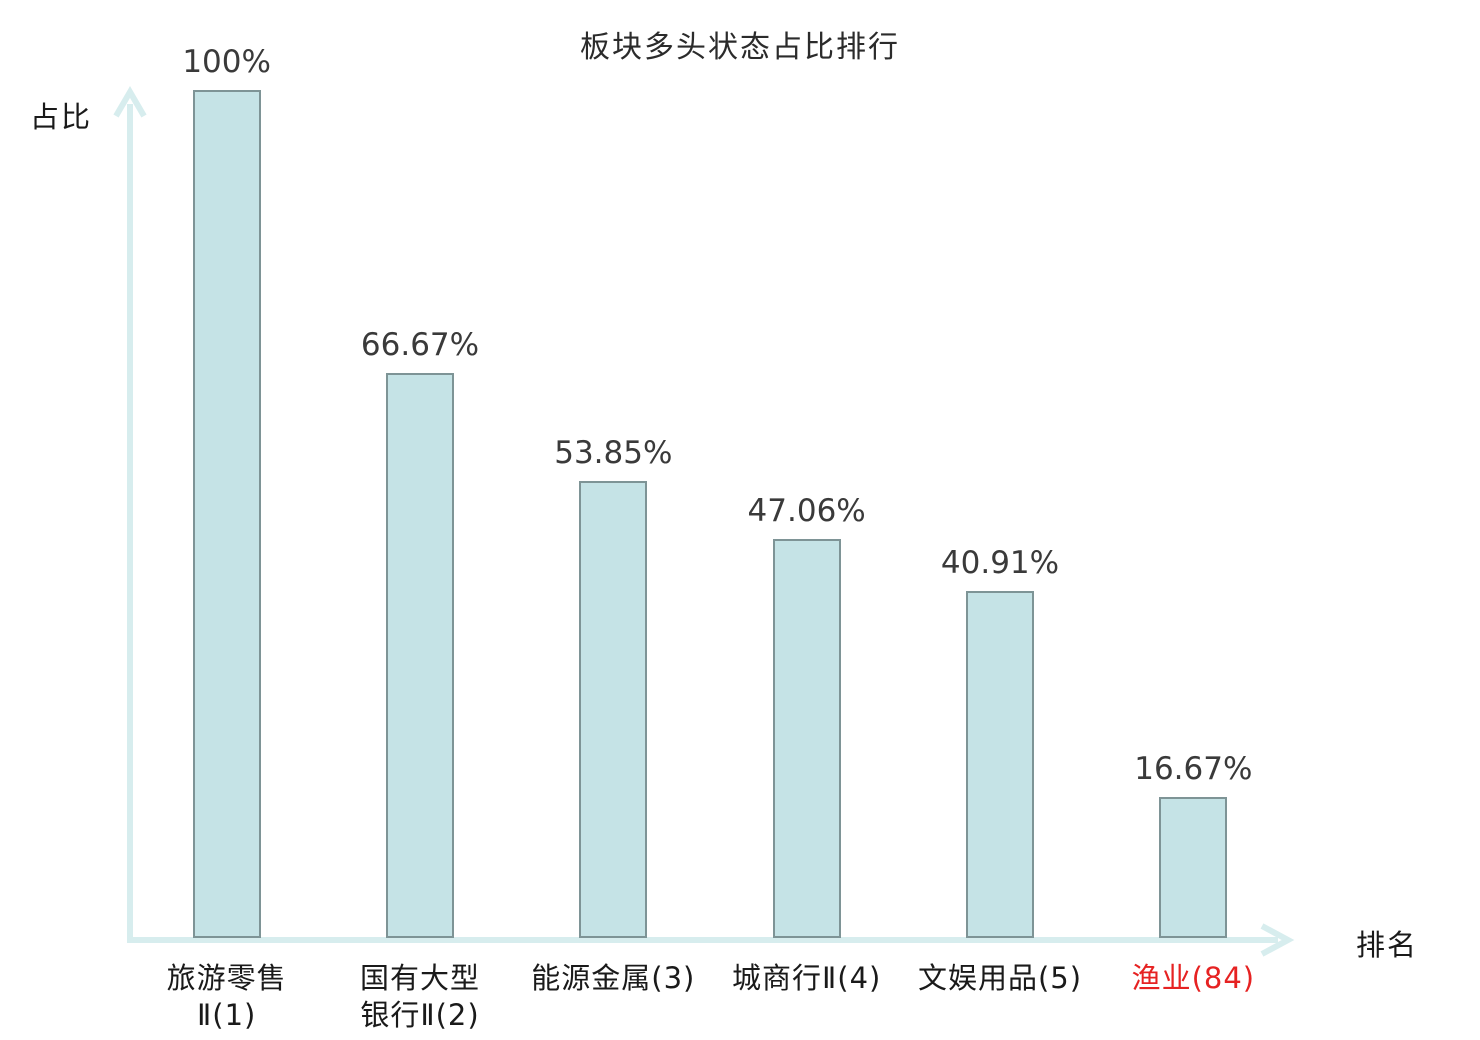 Image resolution: width=1480 pixels, height=1040 pixels. I want to click on x-axis-title: 排名, so click(1387, 945).